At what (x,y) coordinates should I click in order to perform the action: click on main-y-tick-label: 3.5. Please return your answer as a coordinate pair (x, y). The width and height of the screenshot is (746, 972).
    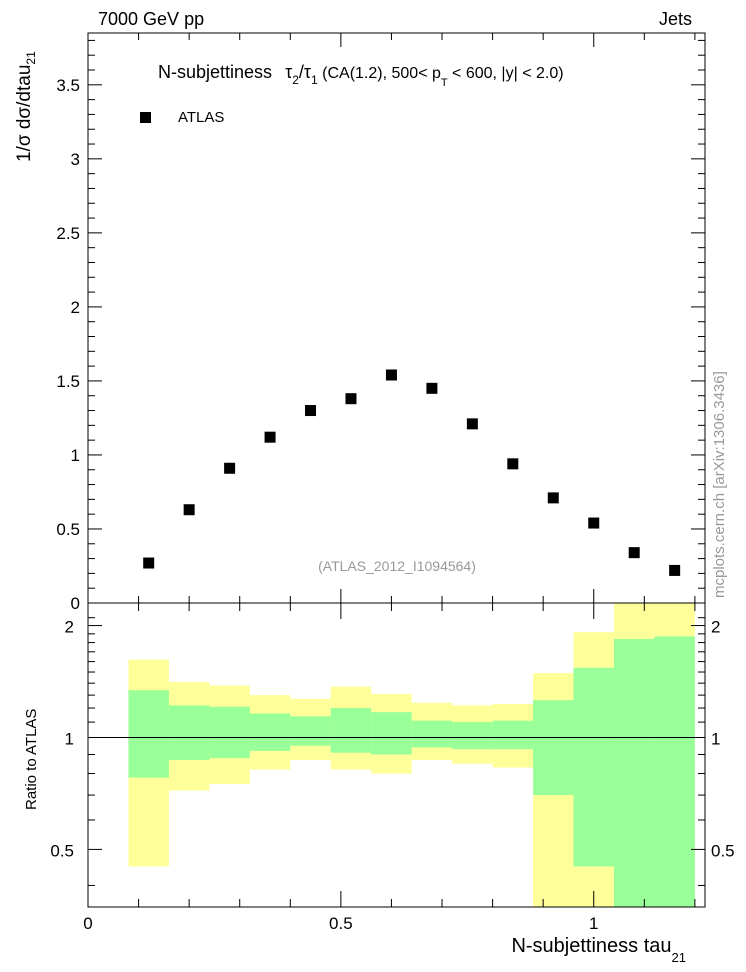
    Looking at the image, I should click on (68, 85).